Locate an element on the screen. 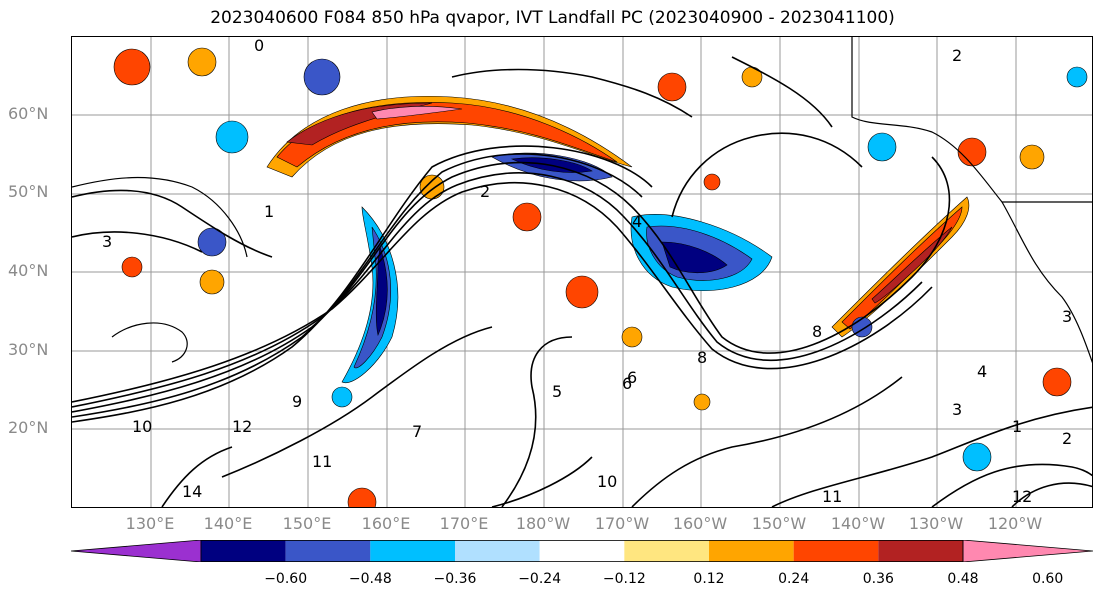 This screenshot has height=601, width=1105. lon-label-140w: 140°W is located at coordinates (858, 523).